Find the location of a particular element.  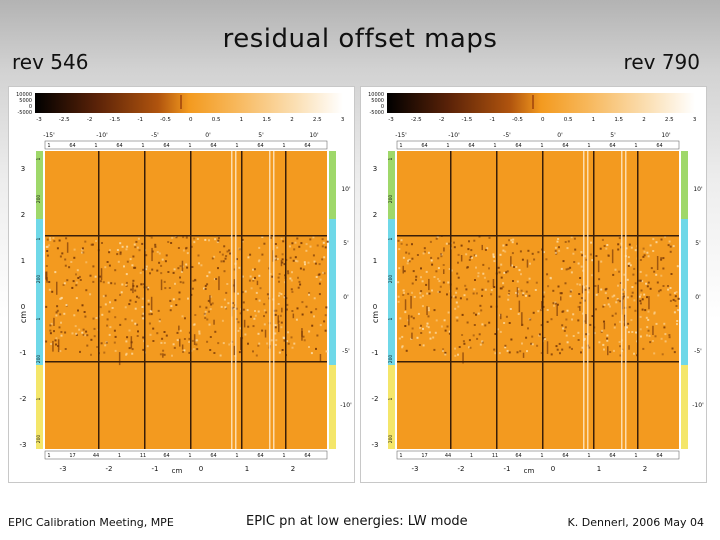

ccd-top-number: 64 is located at coordinates (166, 146).